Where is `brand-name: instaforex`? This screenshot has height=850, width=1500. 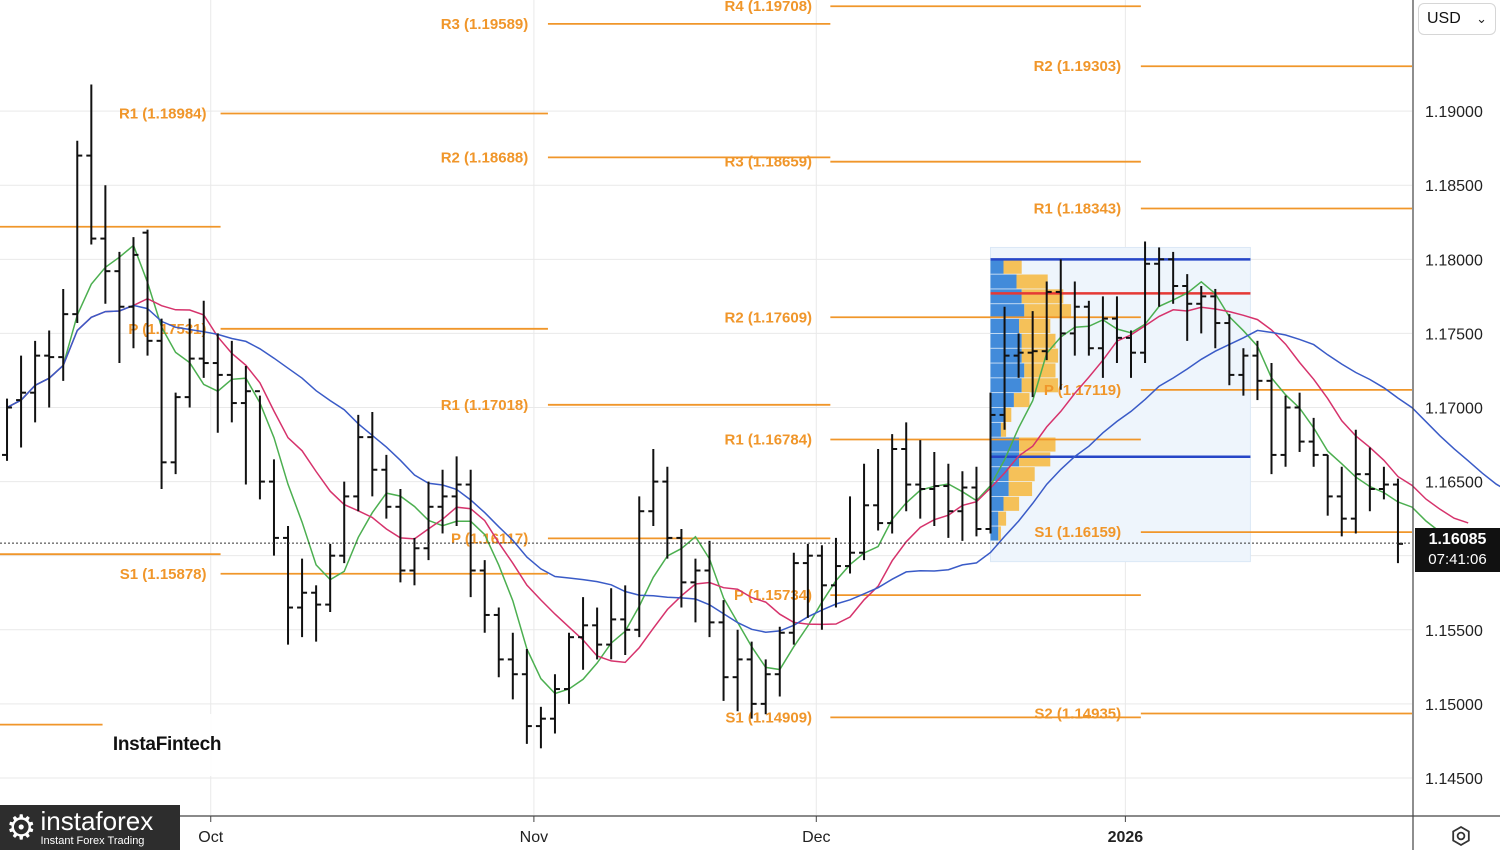 brand-name: instaforex is located at coordinates (97, 821).